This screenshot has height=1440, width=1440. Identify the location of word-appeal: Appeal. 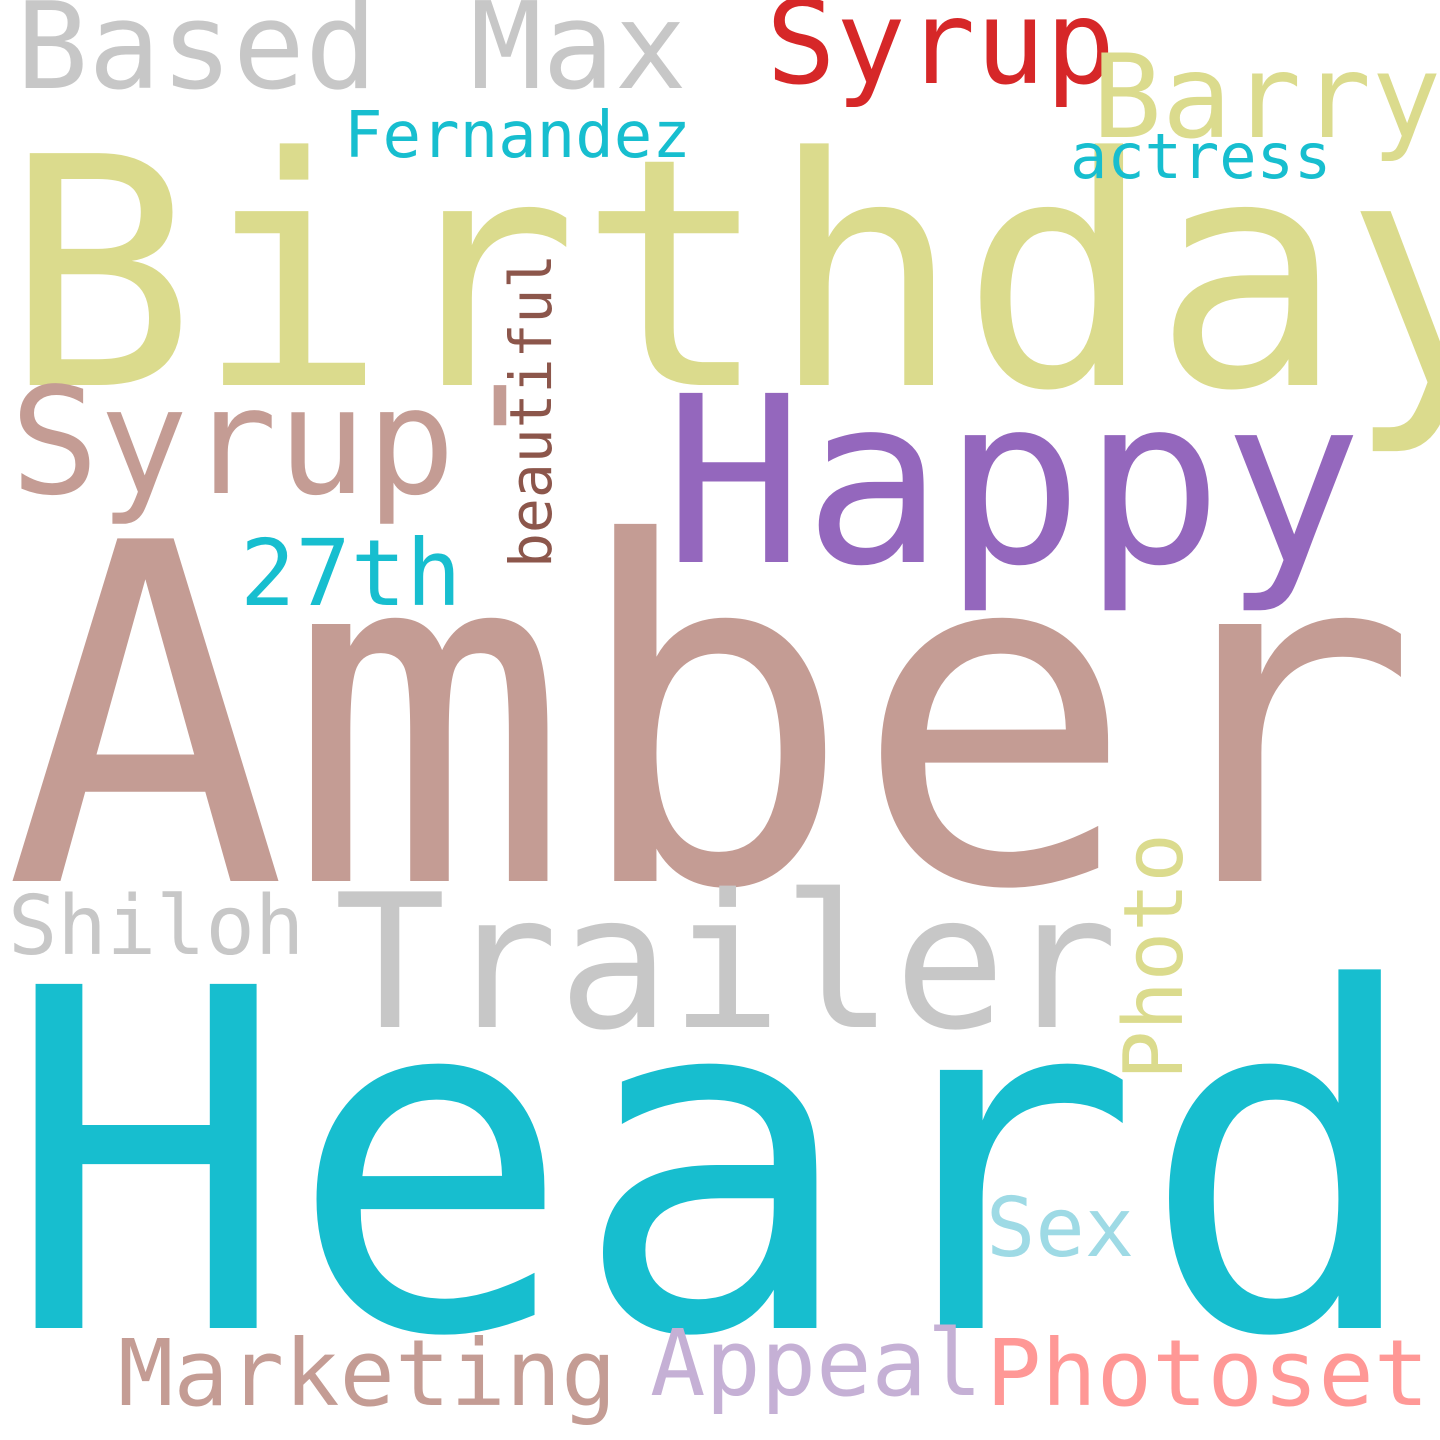
(816, 1363).